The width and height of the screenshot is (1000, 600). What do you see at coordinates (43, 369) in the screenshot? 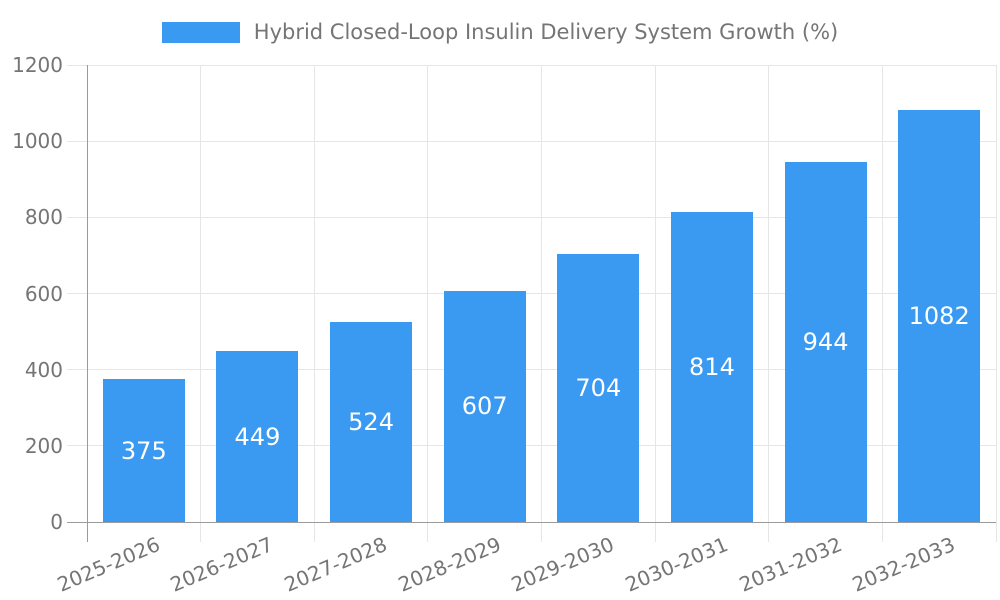
I see `y-tick-label: 400` at bounding box center [43, 369].